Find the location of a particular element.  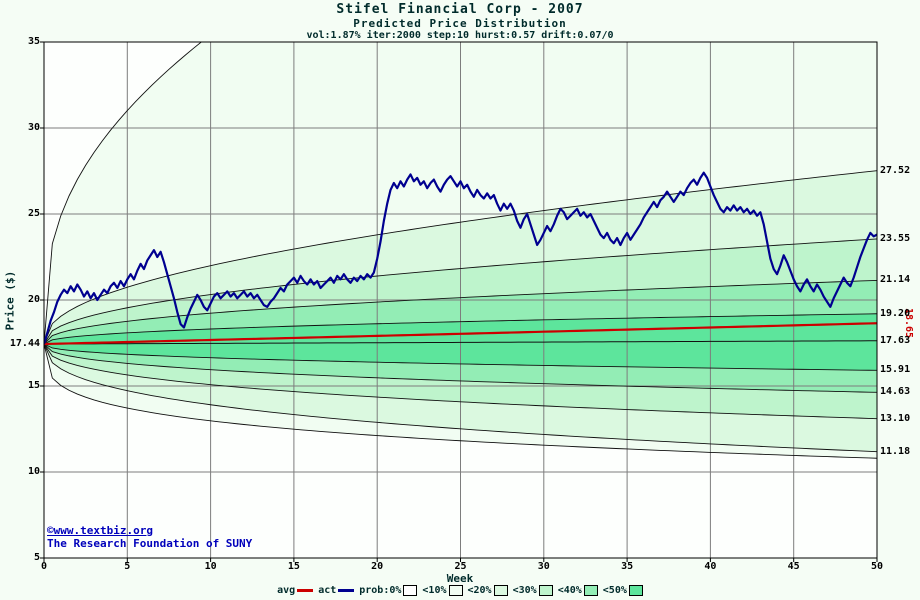

legend-label: avg is located at coordinates (286, 590).